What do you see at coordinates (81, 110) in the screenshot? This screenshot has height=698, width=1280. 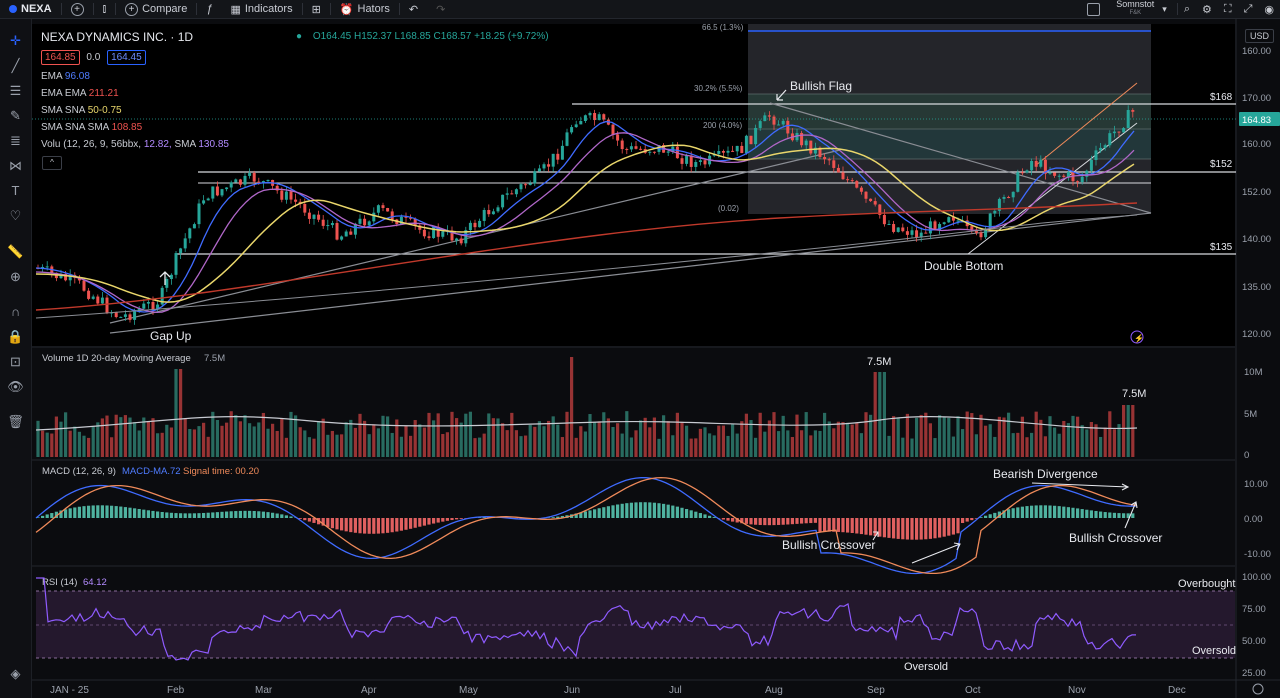 I see `legend-sma: SMA SNA 50-0.75` at bounding box center [81, 110].